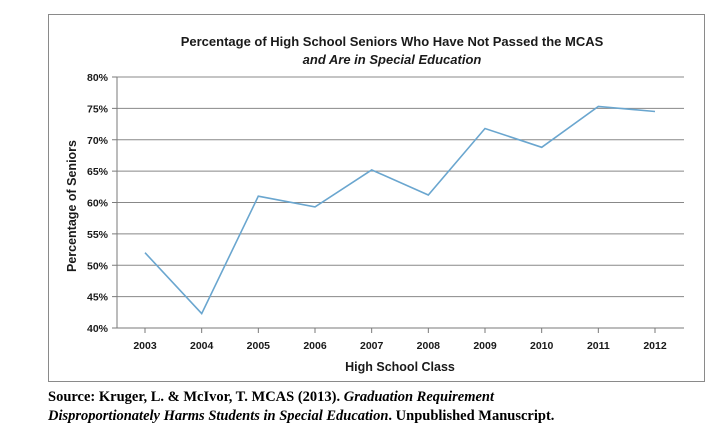 The height and width of the screenshot is (439, 721). What do you see at coordinates (485, 346) in the screenshot?
I see `x-tick-label-2009: 2009` at bounding box center [485, 346].